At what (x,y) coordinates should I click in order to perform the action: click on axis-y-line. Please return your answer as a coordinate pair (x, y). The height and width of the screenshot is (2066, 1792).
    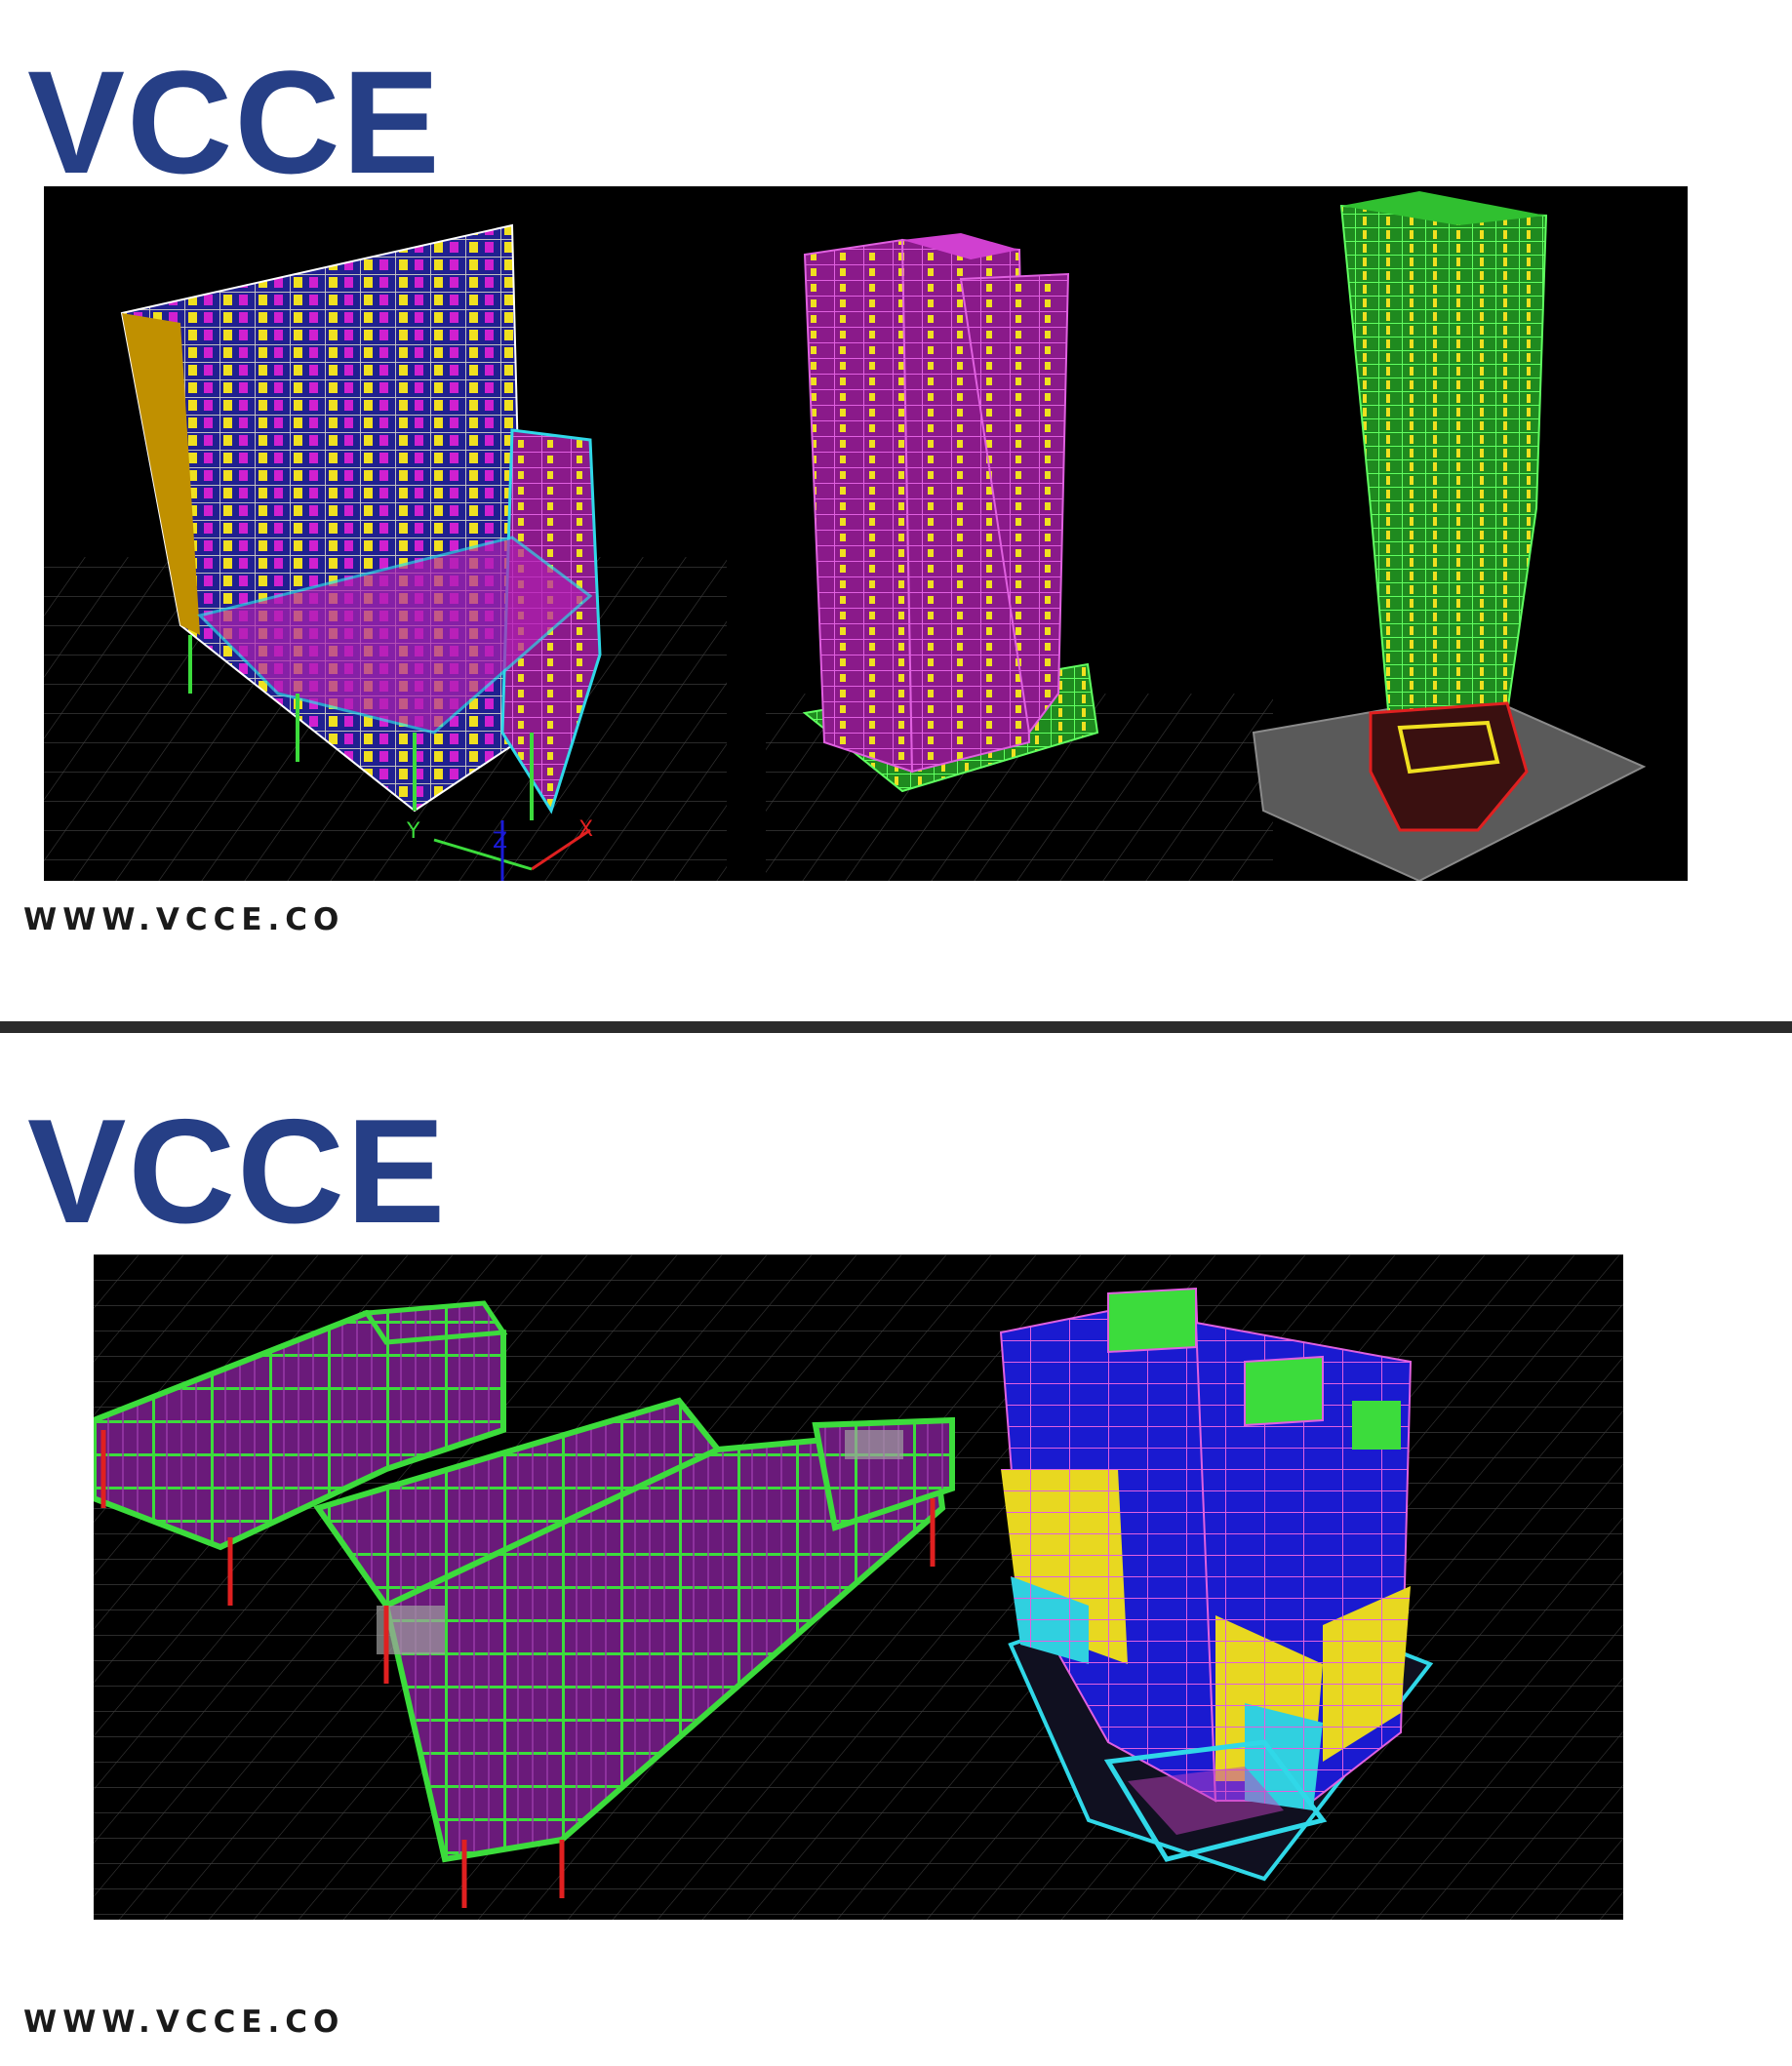
    Looking at the image, I should click on (483, 854).